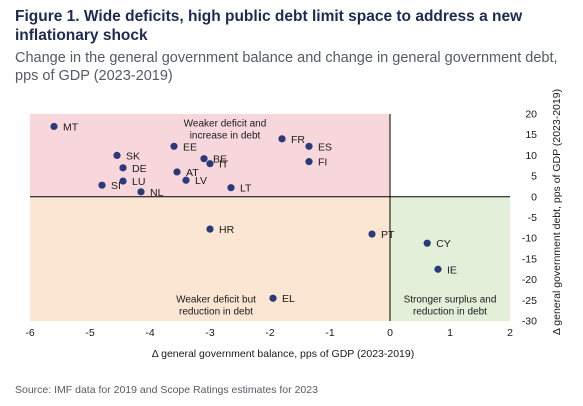 Image resolution: width=583 pixels, height=406 pixels. I want to click on x-tick-label: 2, so click(510, 333).